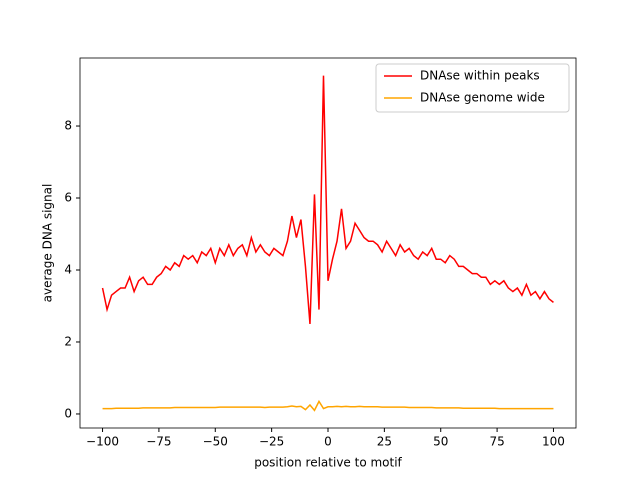  Describe the element at coordinates (440, 442) in the screenshot. I see `x-tick-label: 50` at that location.